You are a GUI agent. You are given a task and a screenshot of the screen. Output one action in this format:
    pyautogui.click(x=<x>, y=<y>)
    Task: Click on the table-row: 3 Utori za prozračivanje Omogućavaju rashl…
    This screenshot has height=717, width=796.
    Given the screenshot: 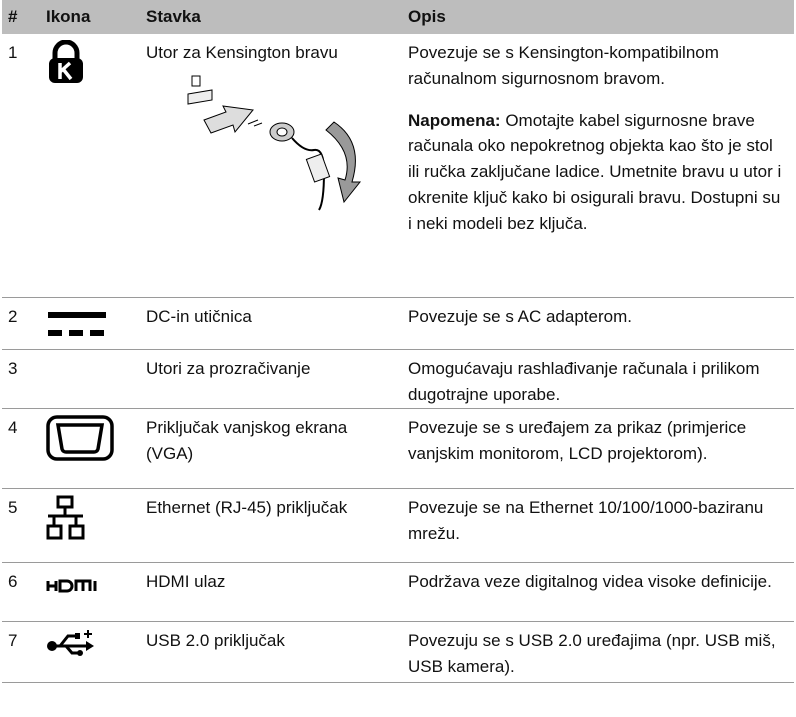 What is the action you would take?
    pyautogui.click(x=398, y=379)
    